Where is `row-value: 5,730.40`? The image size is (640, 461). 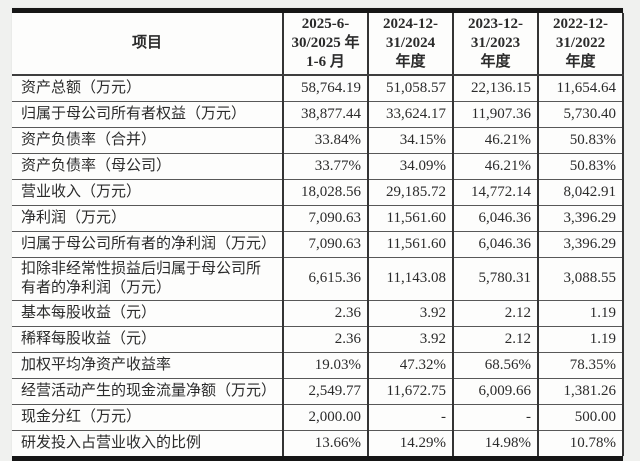
row-value: 5,730.40 is located at coordinates (580, 114).